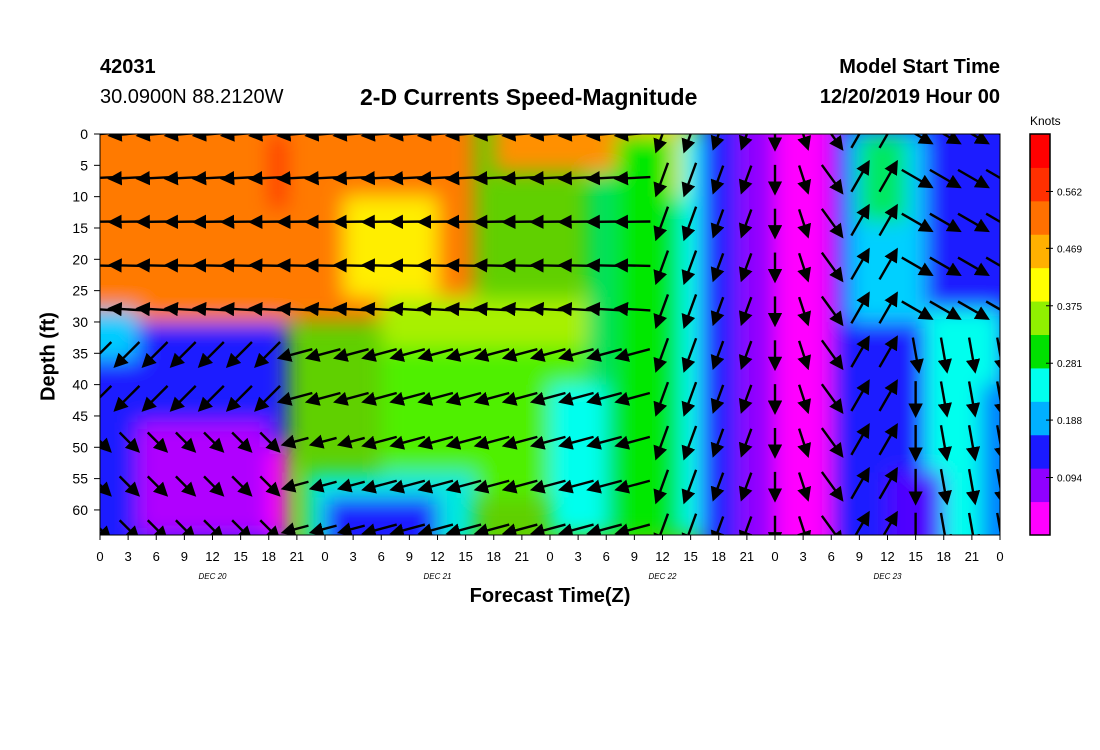  I want to click on x-tick-label: 6, so click(381, 556).